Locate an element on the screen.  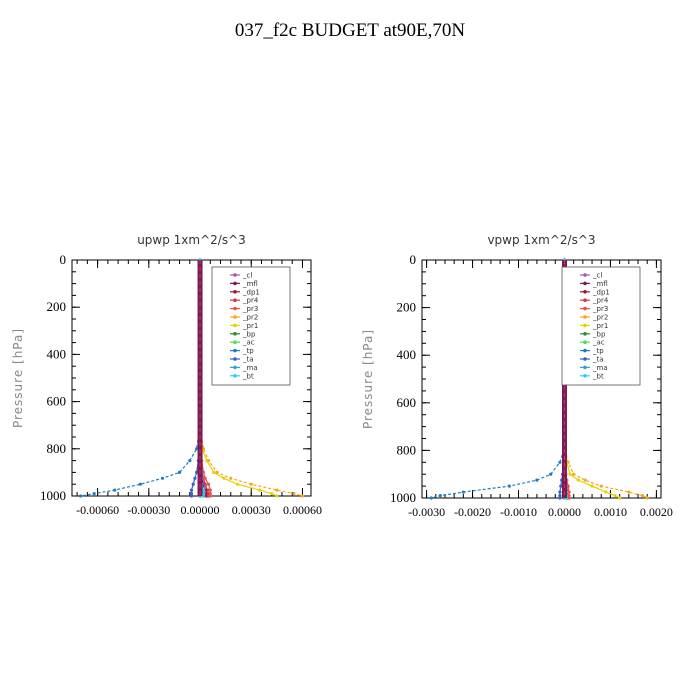
legend-label: _ma is located at coordinates (250, 368).